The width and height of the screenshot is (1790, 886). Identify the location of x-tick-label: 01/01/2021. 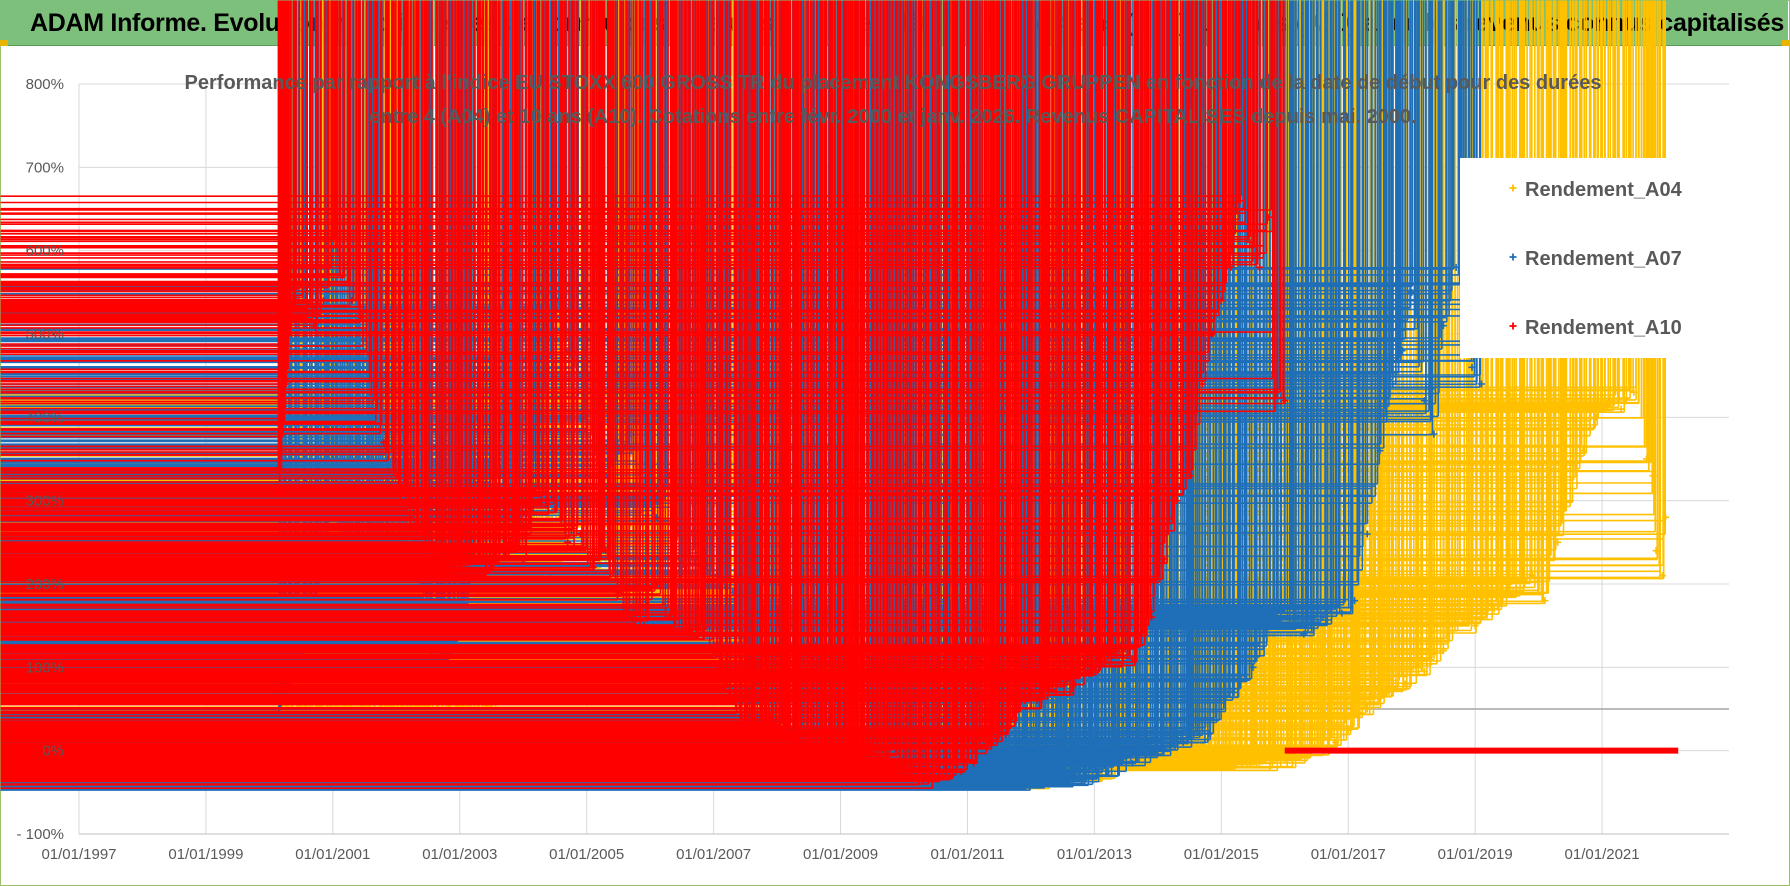
(1602, 854).